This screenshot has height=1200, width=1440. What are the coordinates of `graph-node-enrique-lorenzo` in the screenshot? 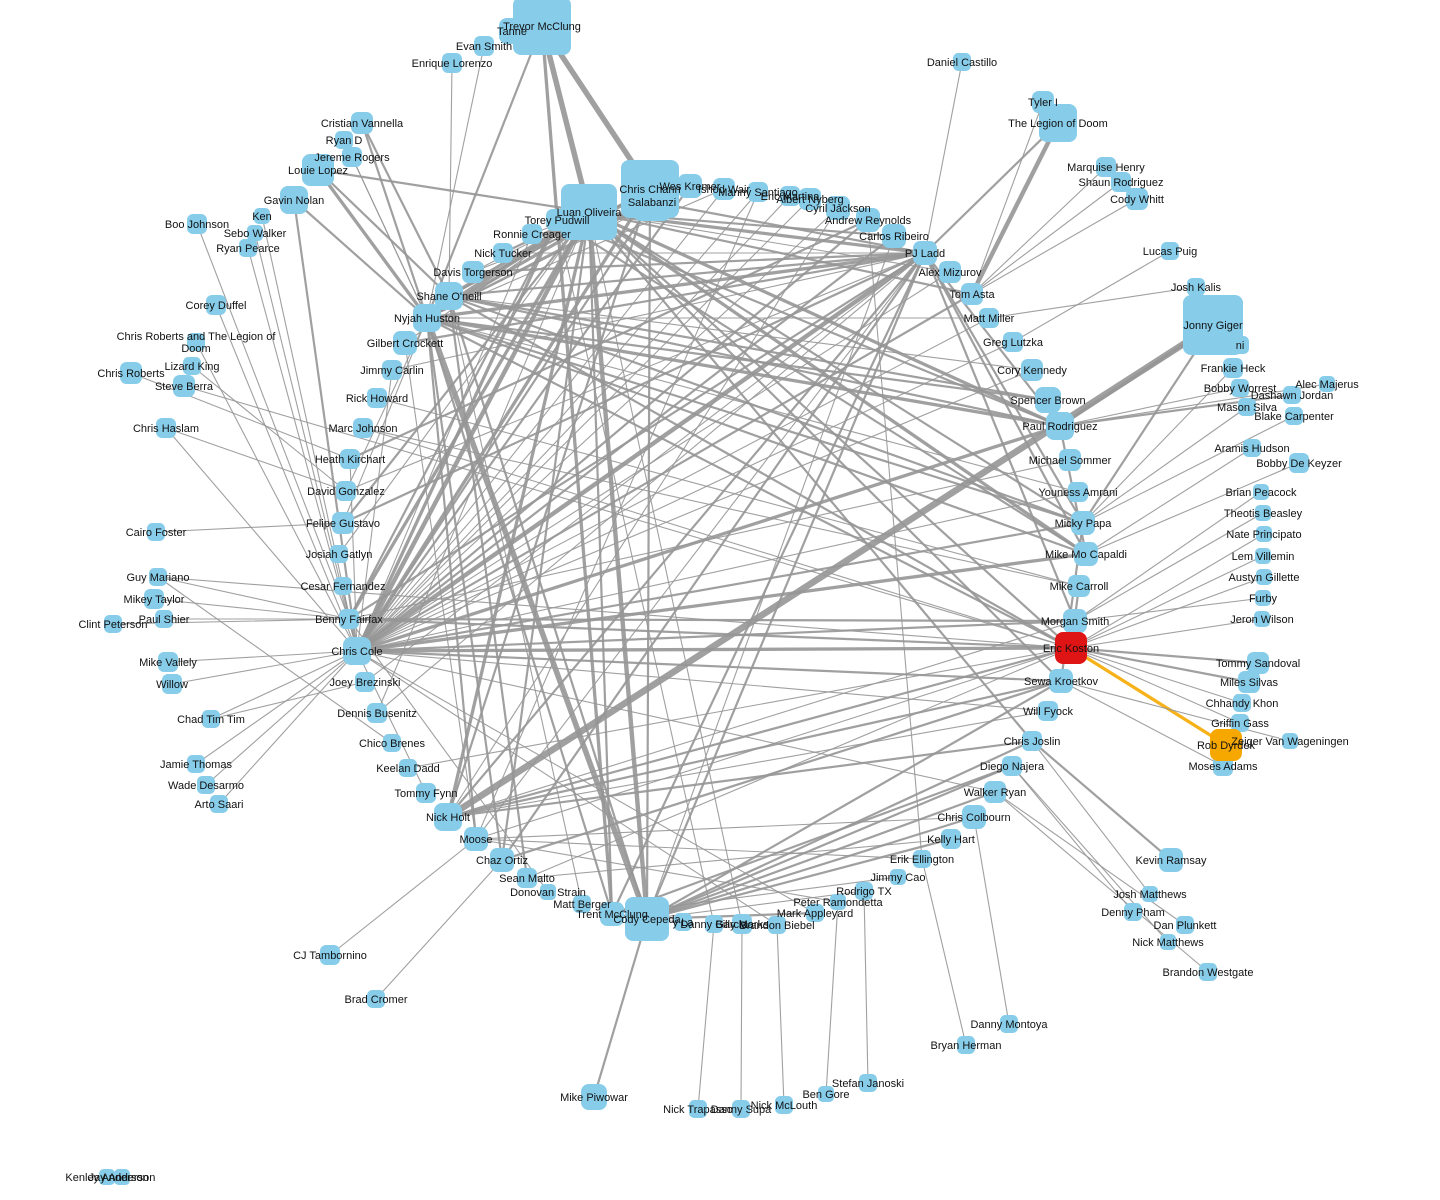 It's located at (452, 63).